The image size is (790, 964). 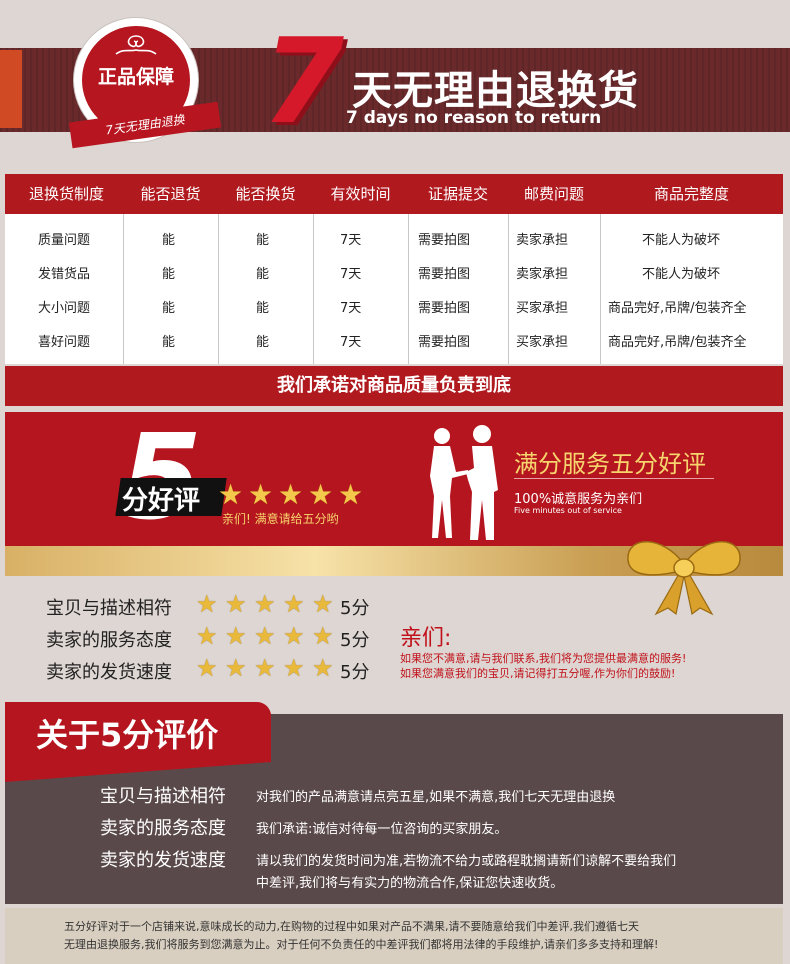 I want to click on about-item-text: 请以我们的发货时间为准,若物流不给力或路程耽搁请新们谅解不要给我们, so click(x=466, y=861).